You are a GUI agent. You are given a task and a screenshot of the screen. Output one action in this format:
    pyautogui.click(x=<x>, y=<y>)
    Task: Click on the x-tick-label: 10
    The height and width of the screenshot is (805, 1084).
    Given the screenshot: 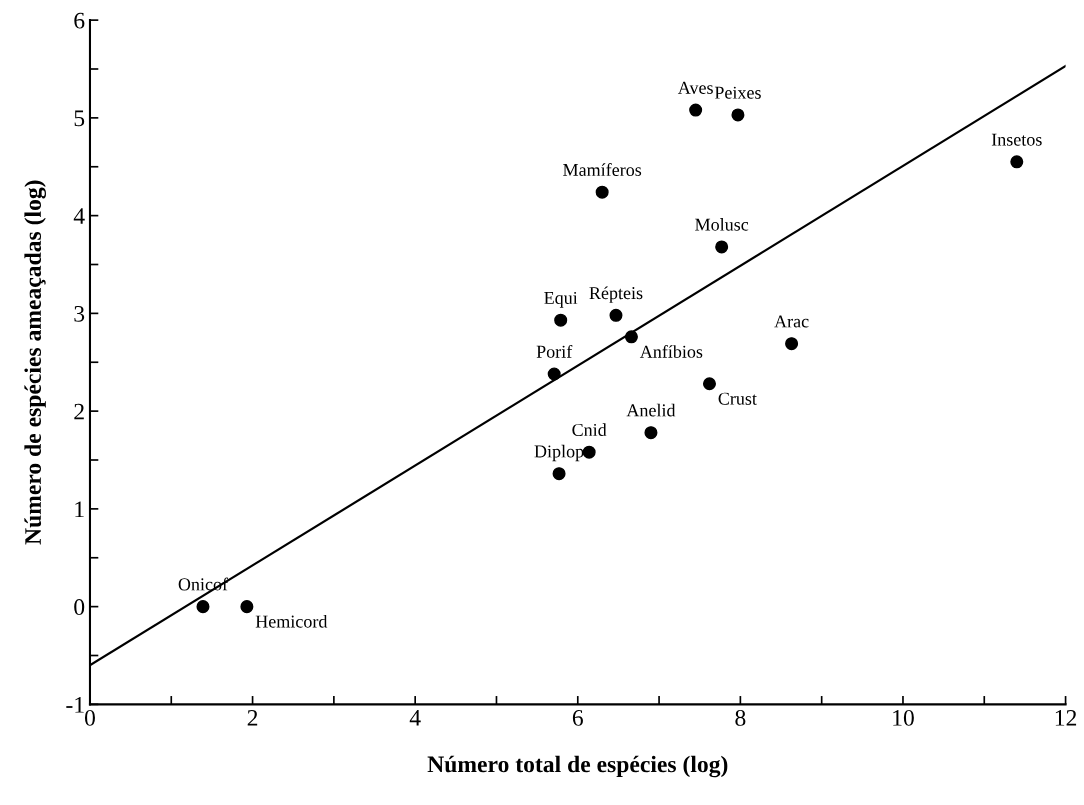 What is the action you would take?
    pyautogui.click(x=903, y=717)
    